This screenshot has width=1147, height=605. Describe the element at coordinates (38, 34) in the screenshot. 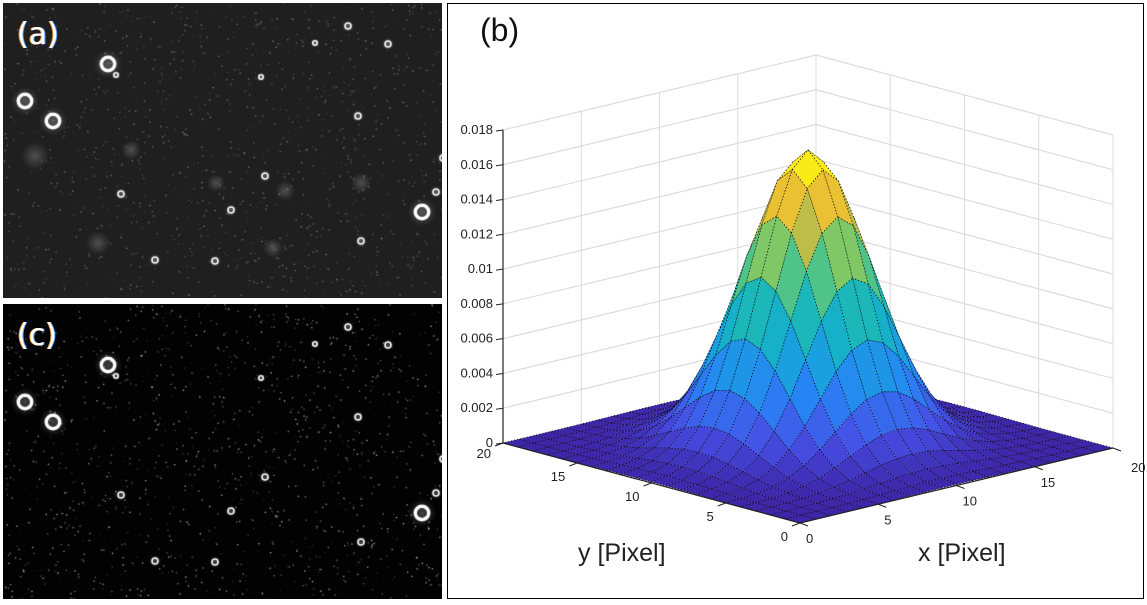

I see `panel-label-a: (a)` at that location.